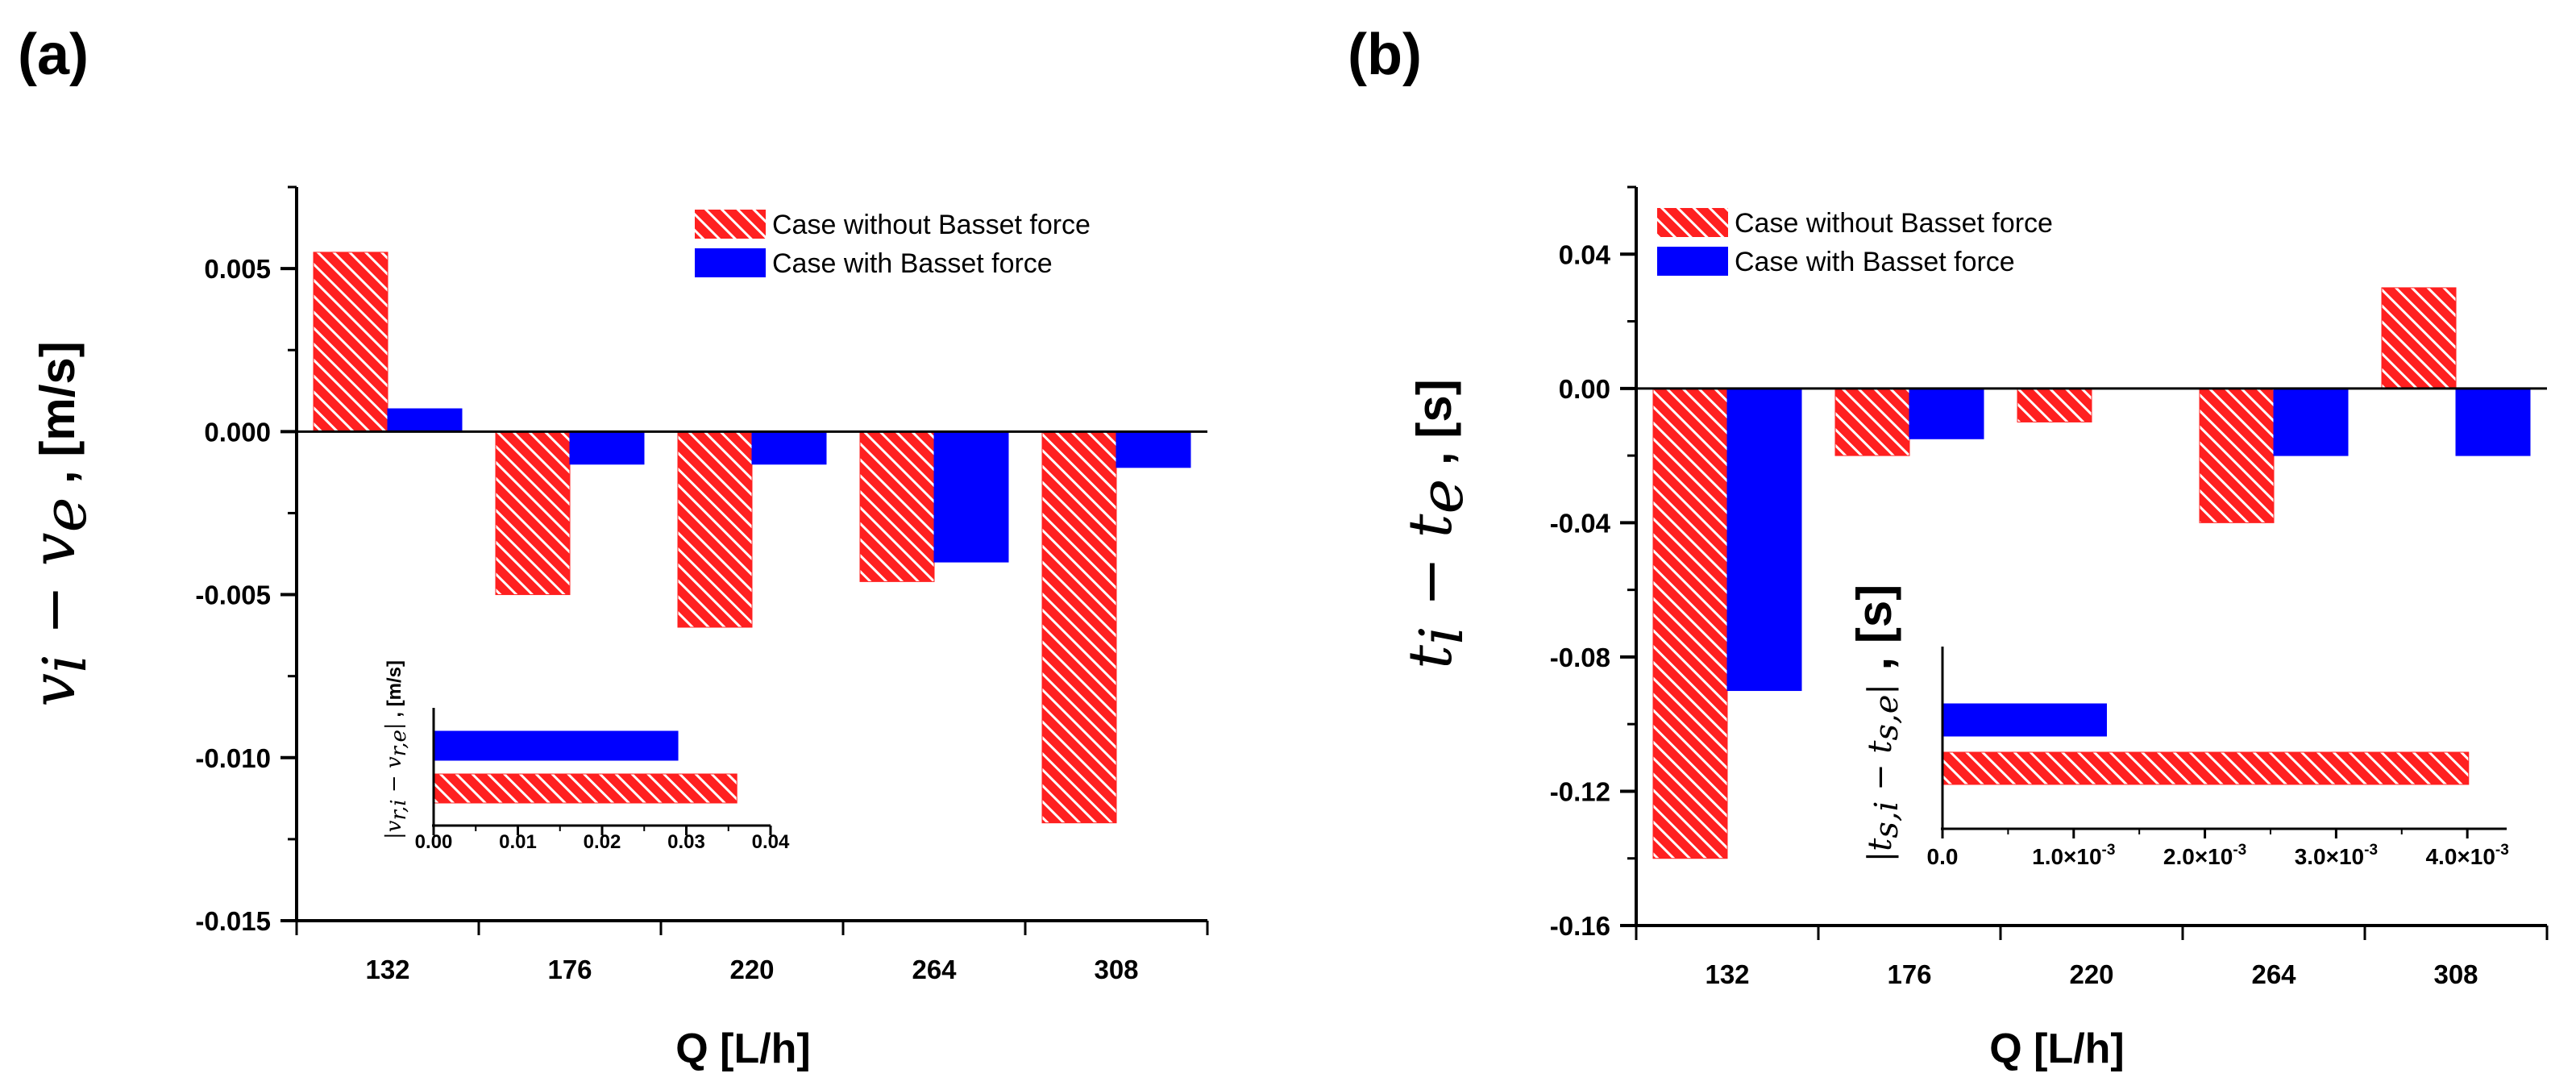 Image resolution: width=2576 pixels, height=1090 pixels. I want to click on panel-b-inset-ylabel-sub2: s,e, so click(1886, 718).